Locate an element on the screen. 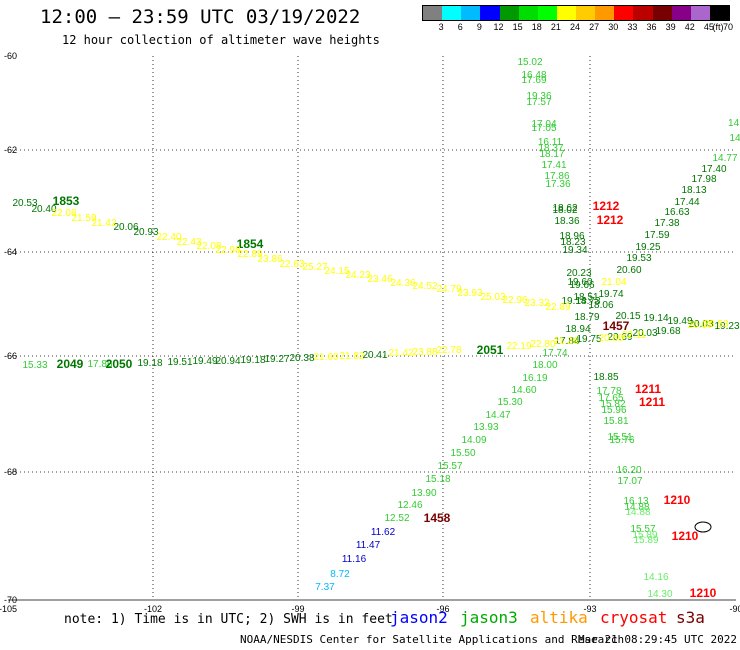  wave-height-label: 15.81 is located at coordinates (615, 421).